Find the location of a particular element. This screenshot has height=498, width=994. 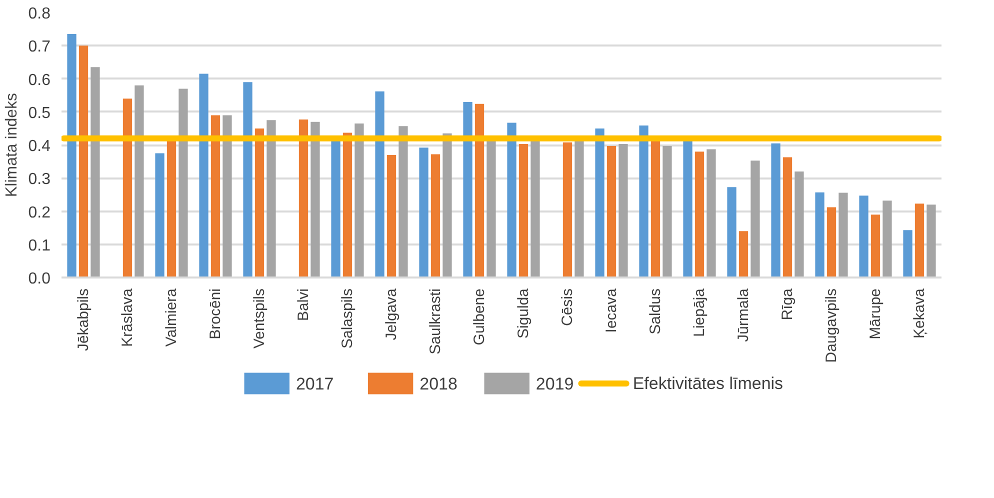

y-tick-label: 0.2 is located at coordinates (39, 213).